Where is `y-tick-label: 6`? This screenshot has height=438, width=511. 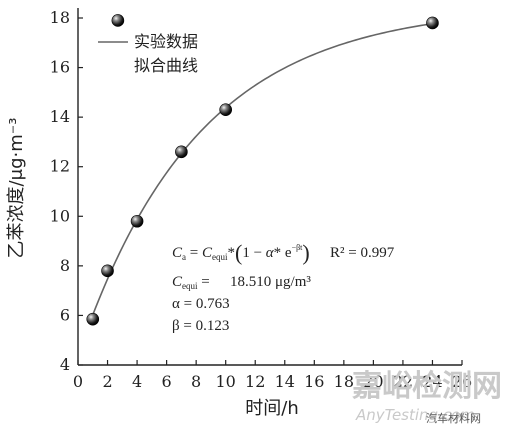 y-tick-label: 6 is located at coordinates (65, 314).